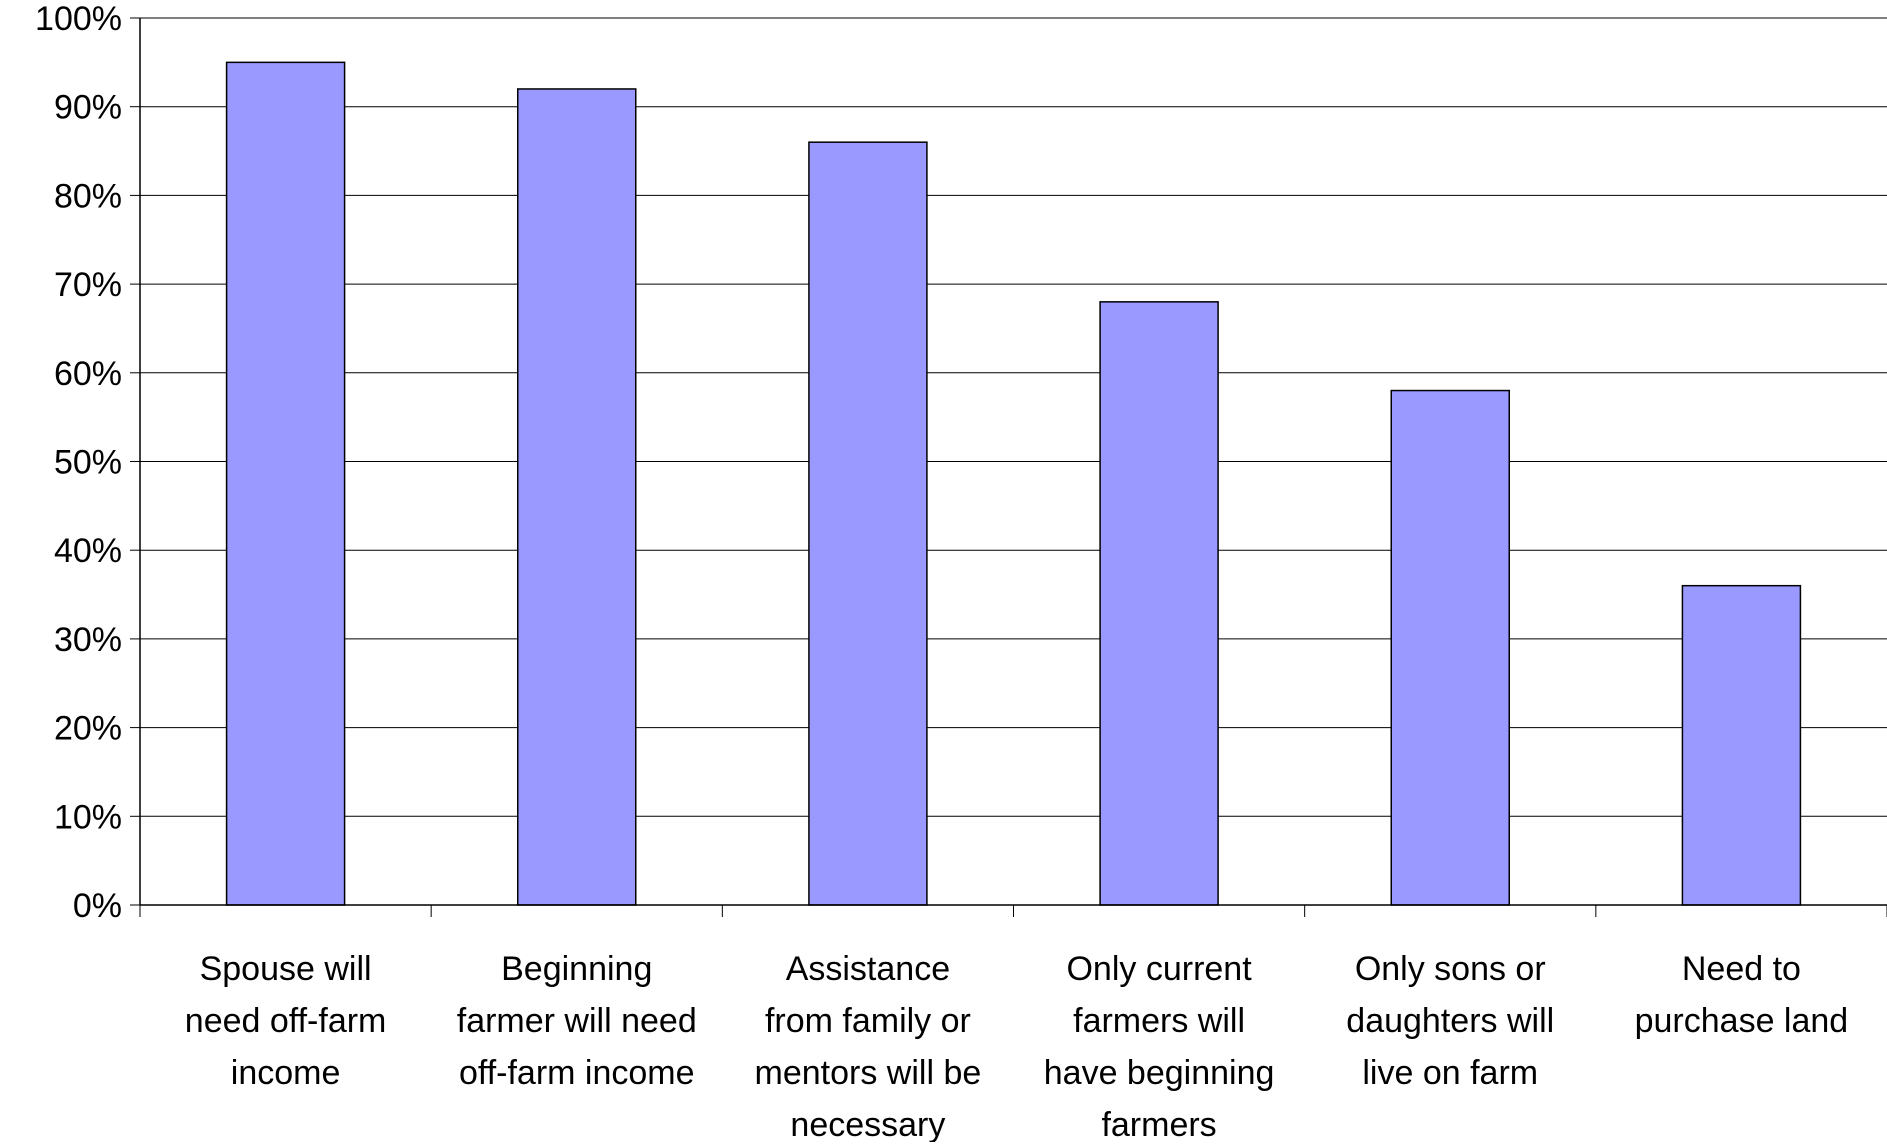  Describe the element at coordinates (1159, 1021) in the screenshot. I see `x-category-label-line: farmers will` at that location.